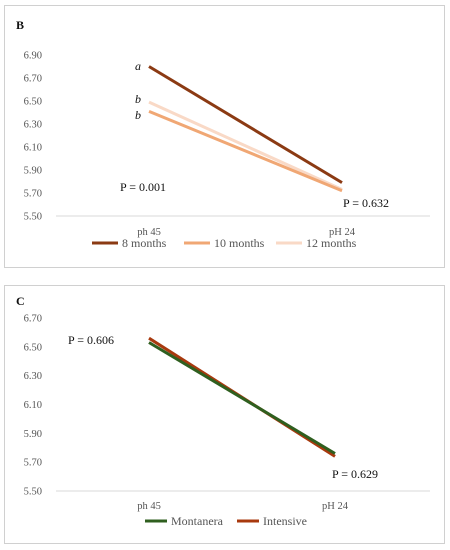 This screenshot has width=450, height=550. Describe the element at coordinates (355, 474) in the screenshot. I see `p-value-annotation: P = 0.629` at that location.